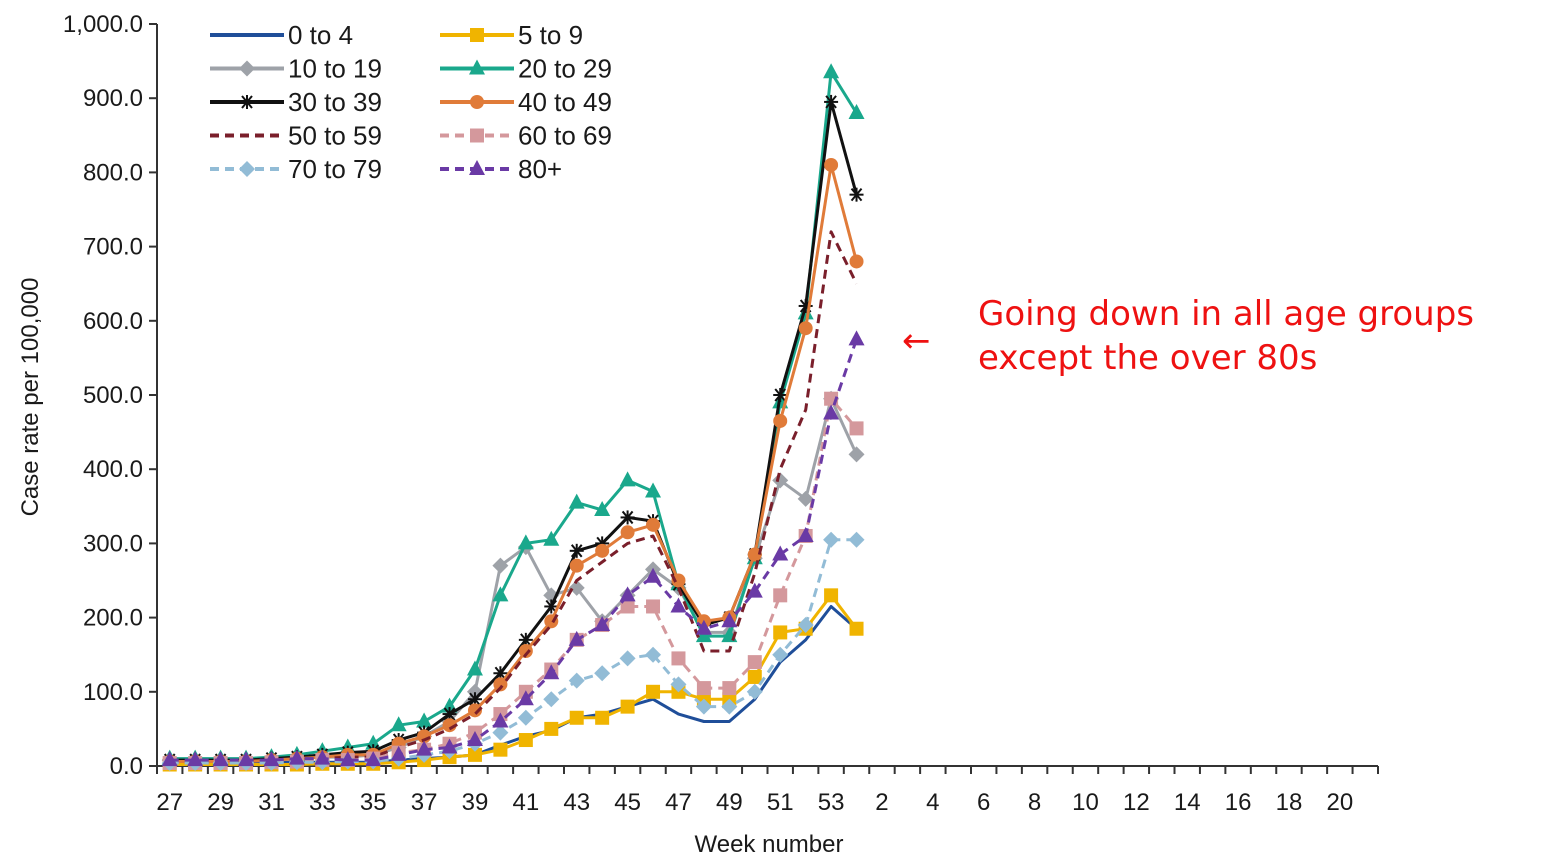 The width and height of the screenshot is (1547, 858). I want to click on series-line, so click(513, 679).